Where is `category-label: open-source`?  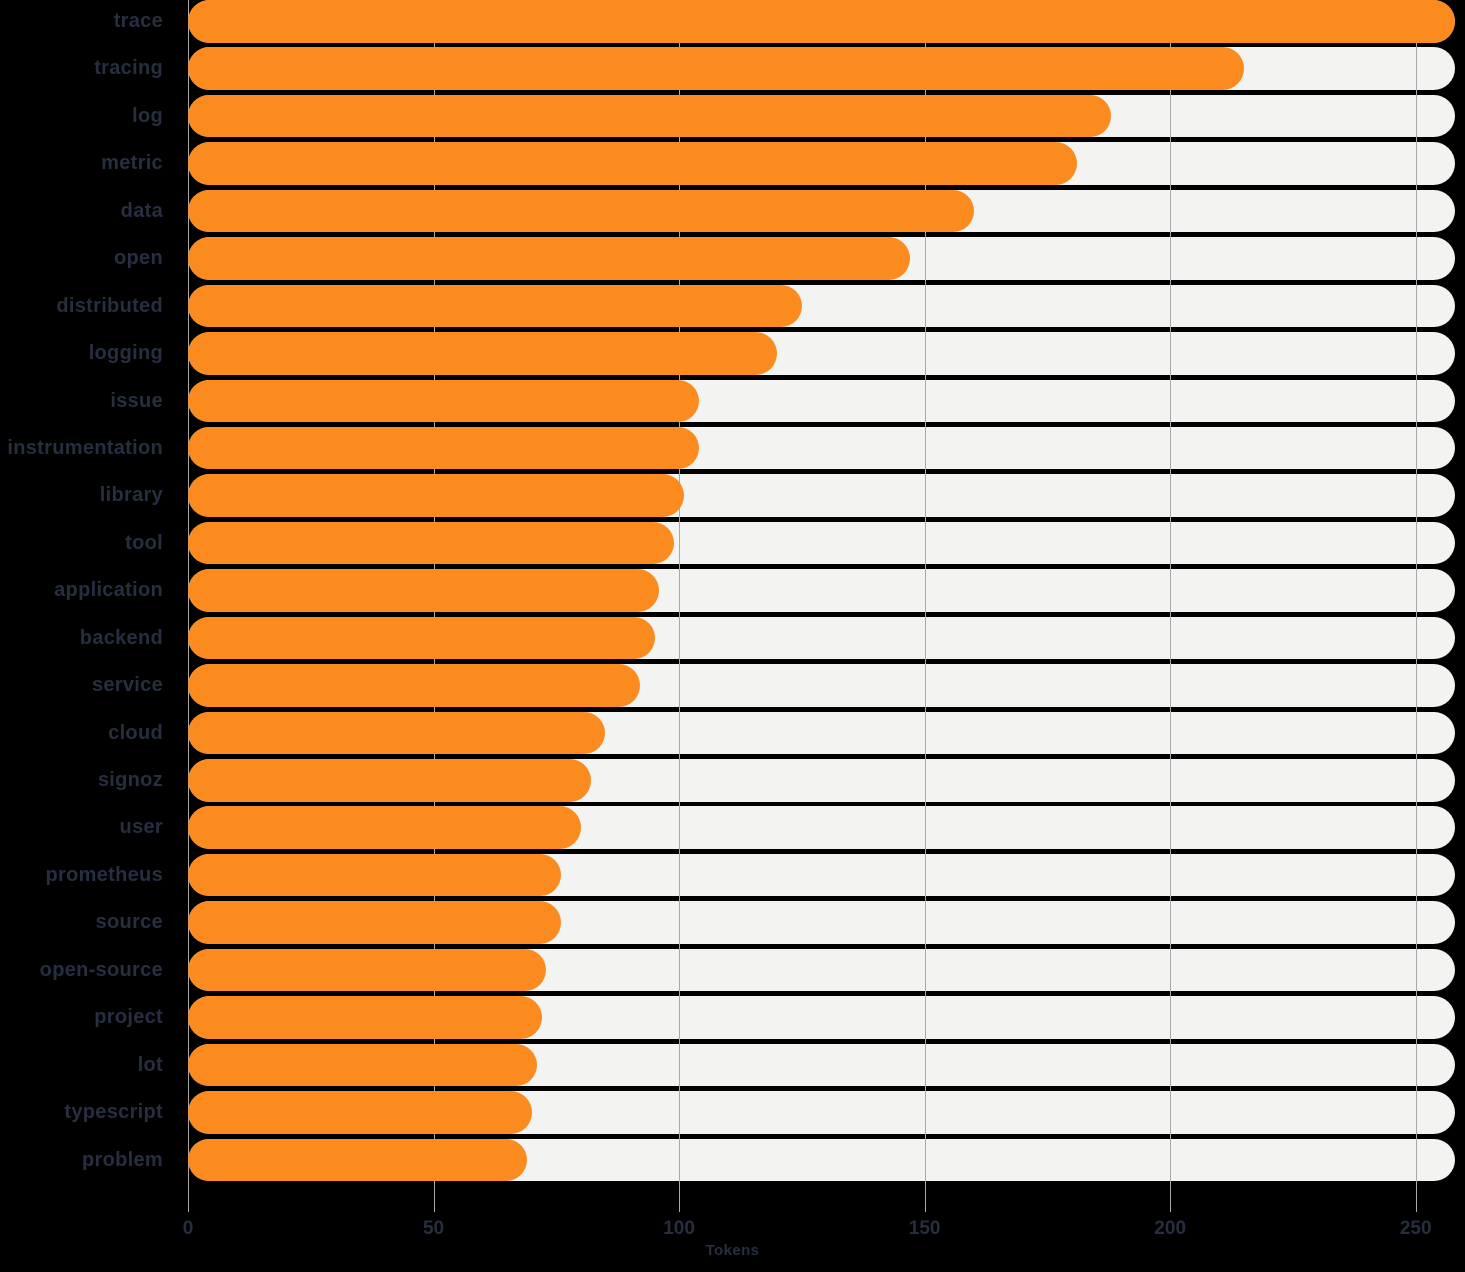
category-label: open-source is located at coordinates (101, 969).